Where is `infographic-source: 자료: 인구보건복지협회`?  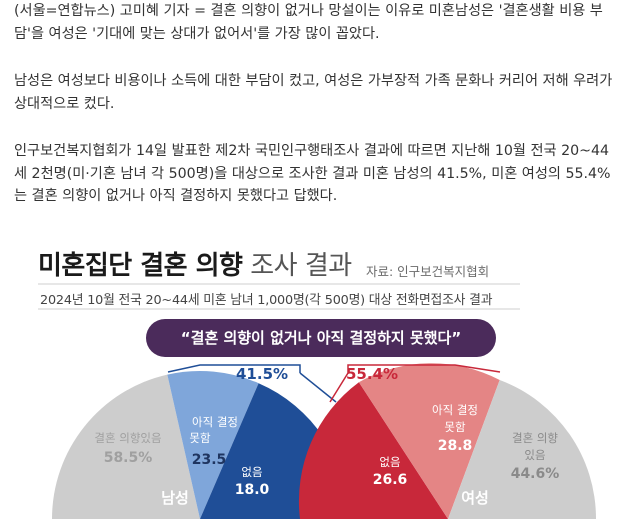
infographic-source: 자료: 인구보건복지협회 is located at coordinates (428, 271).